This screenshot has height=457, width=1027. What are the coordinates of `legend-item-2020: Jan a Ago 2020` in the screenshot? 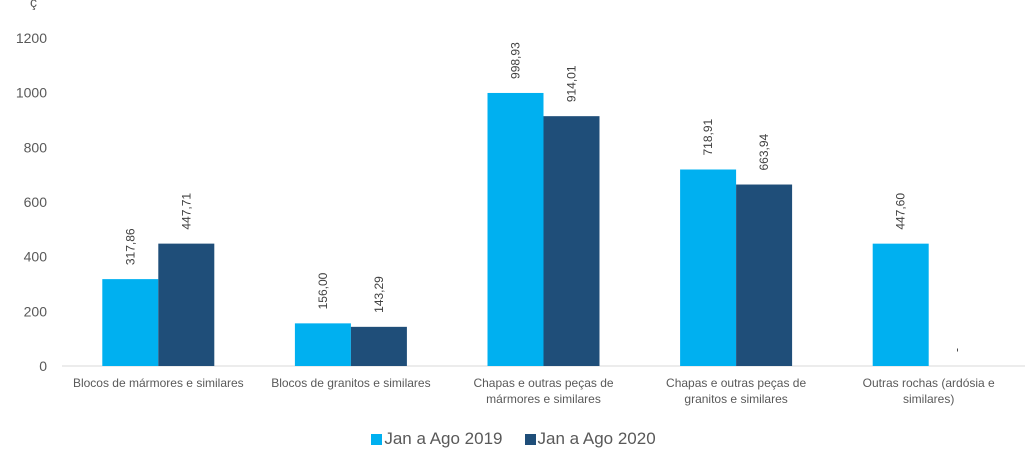 It's located at (590, 439).